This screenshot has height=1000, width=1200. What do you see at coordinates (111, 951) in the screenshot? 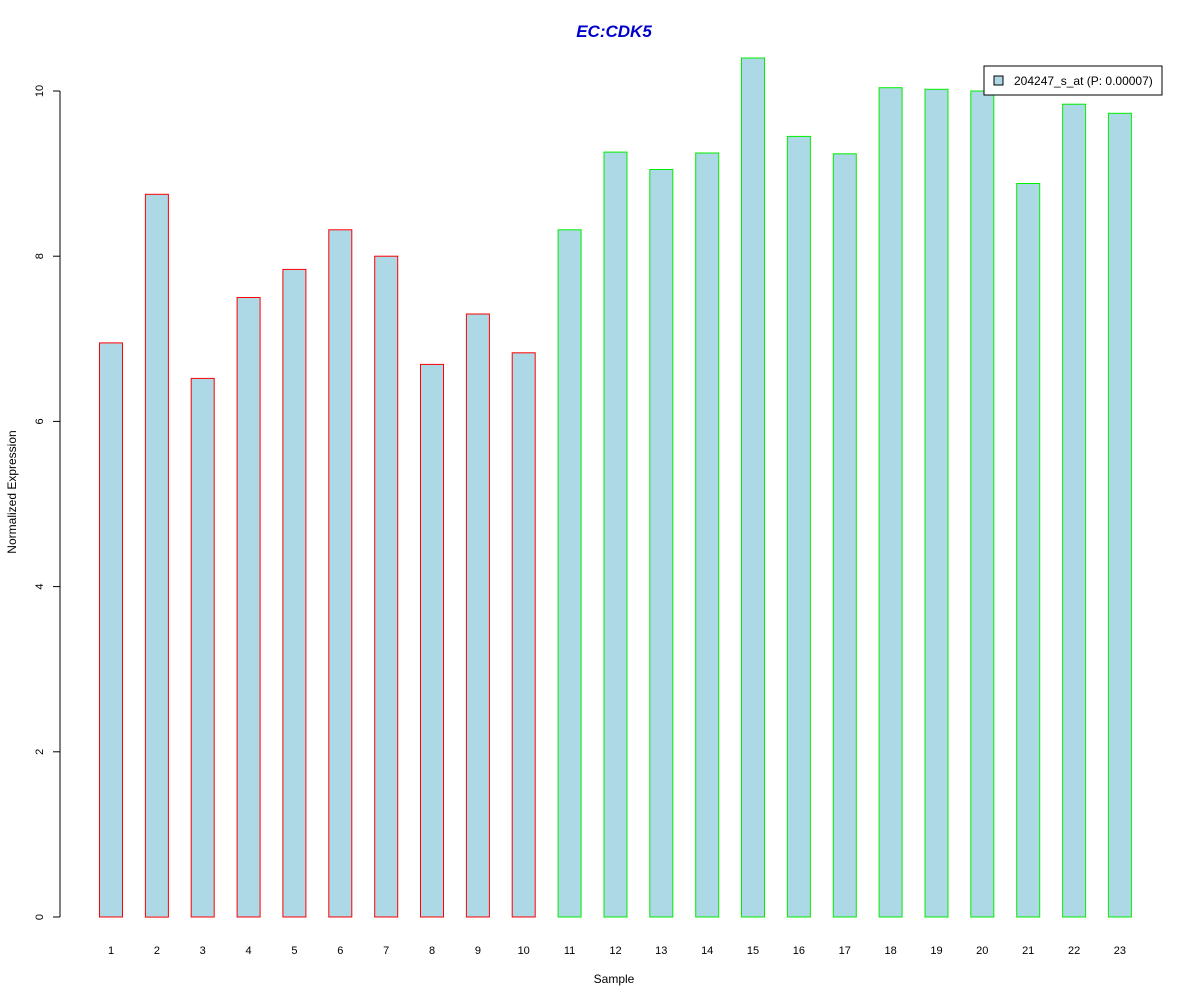
I see `x-tick-label: 1` at bounding box center [111, 951].